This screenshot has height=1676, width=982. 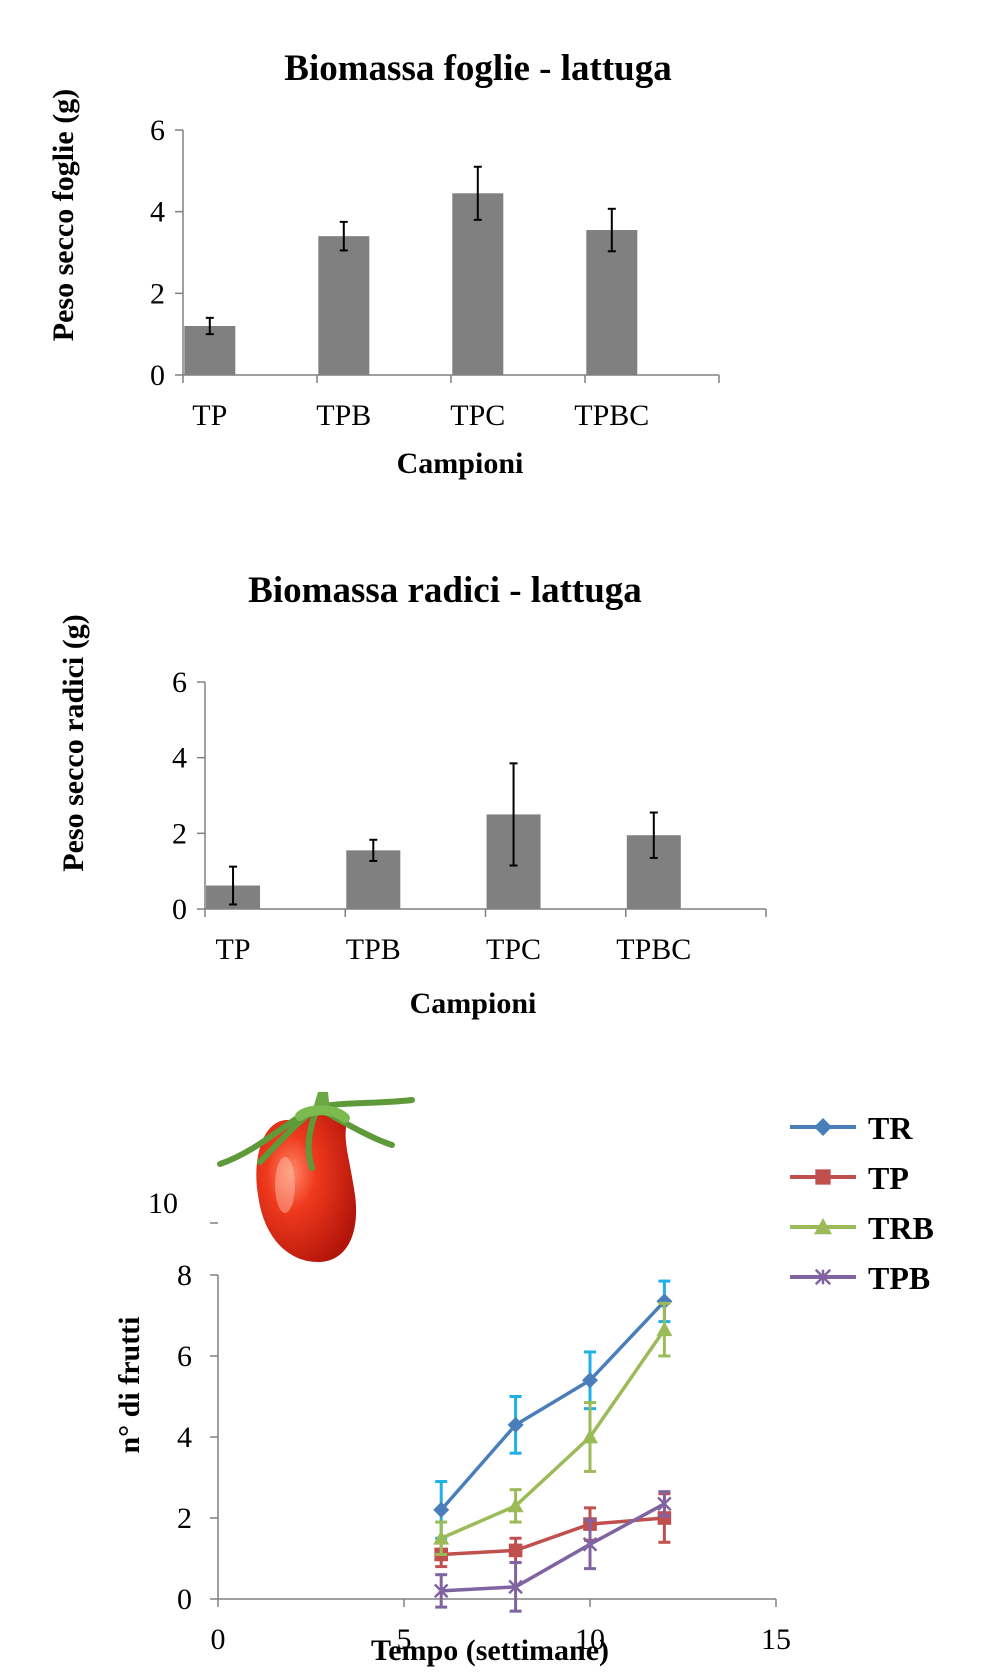 I want to click on chart-fruit-legend: TR TP TRB TPB, so click(x=862, y=1203).